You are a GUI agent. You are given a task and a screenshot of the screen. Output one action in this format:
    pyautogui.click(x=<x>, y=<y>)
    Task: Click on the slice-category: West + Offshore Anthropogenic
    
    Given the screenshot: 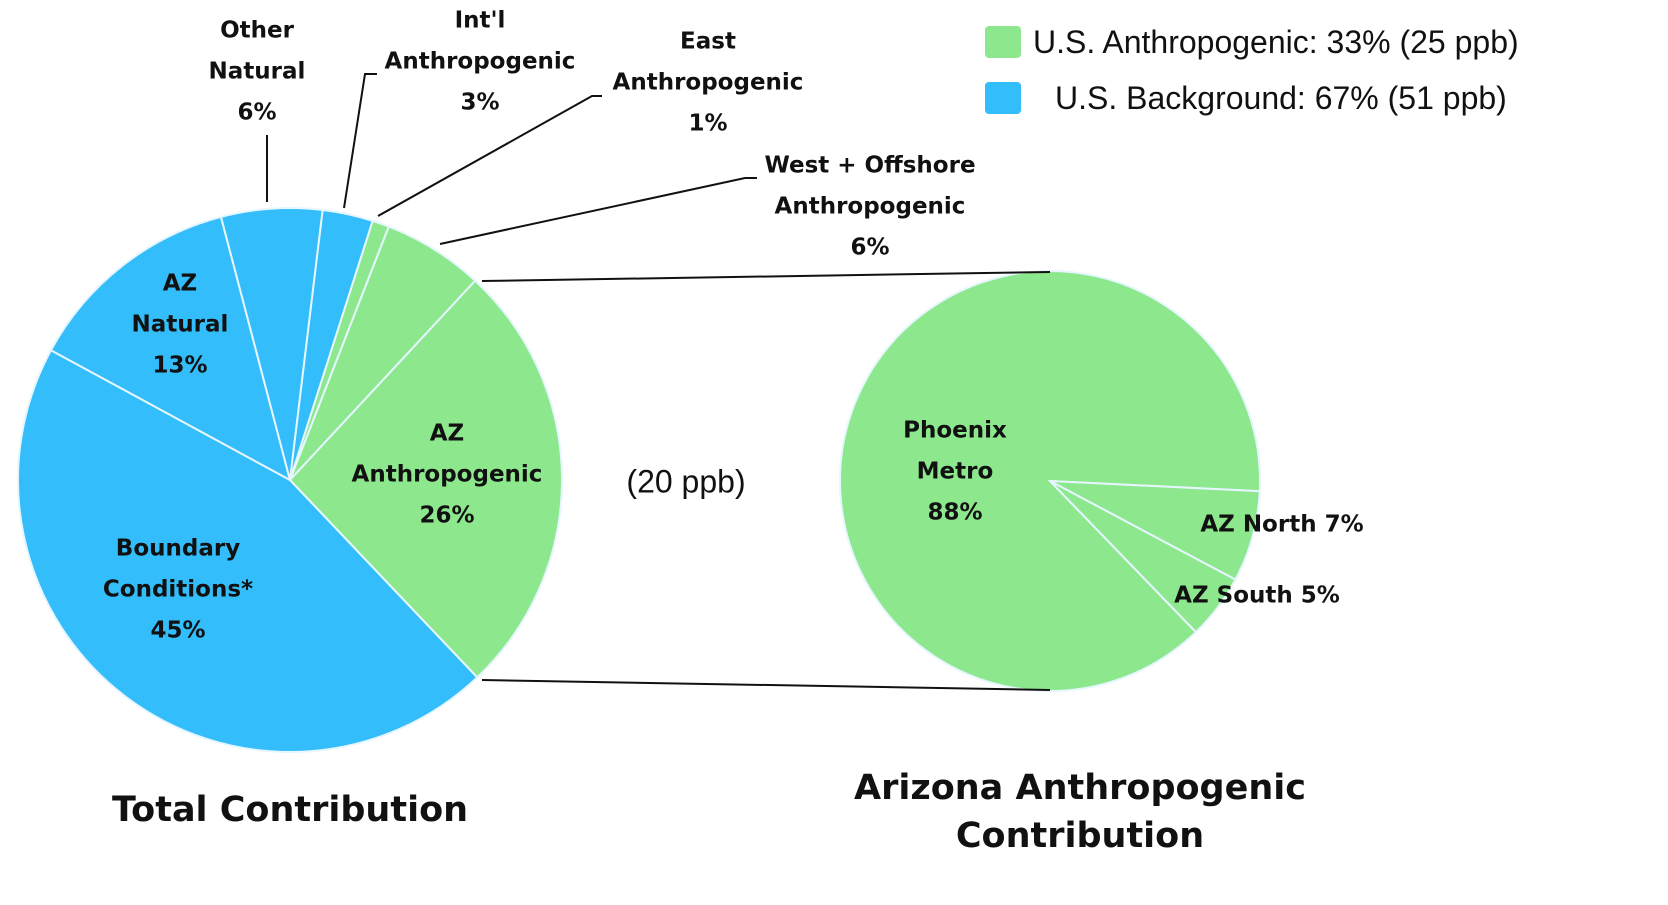 What is the action you would take?
    pyautogui.click(x=870, y=186)
    